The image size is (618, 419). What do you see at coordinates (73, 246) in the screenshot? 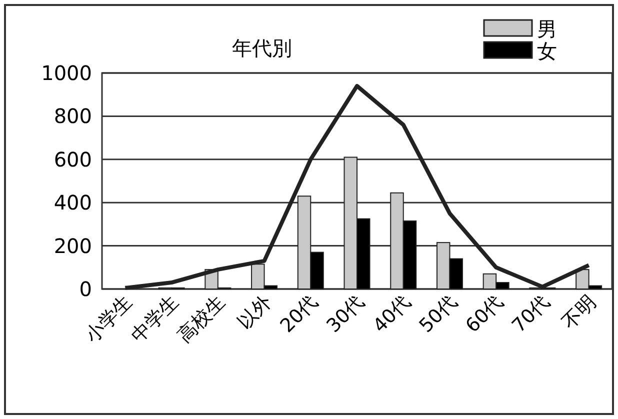
I see `y-tick-label: 200` at bounding box center [73, 246].